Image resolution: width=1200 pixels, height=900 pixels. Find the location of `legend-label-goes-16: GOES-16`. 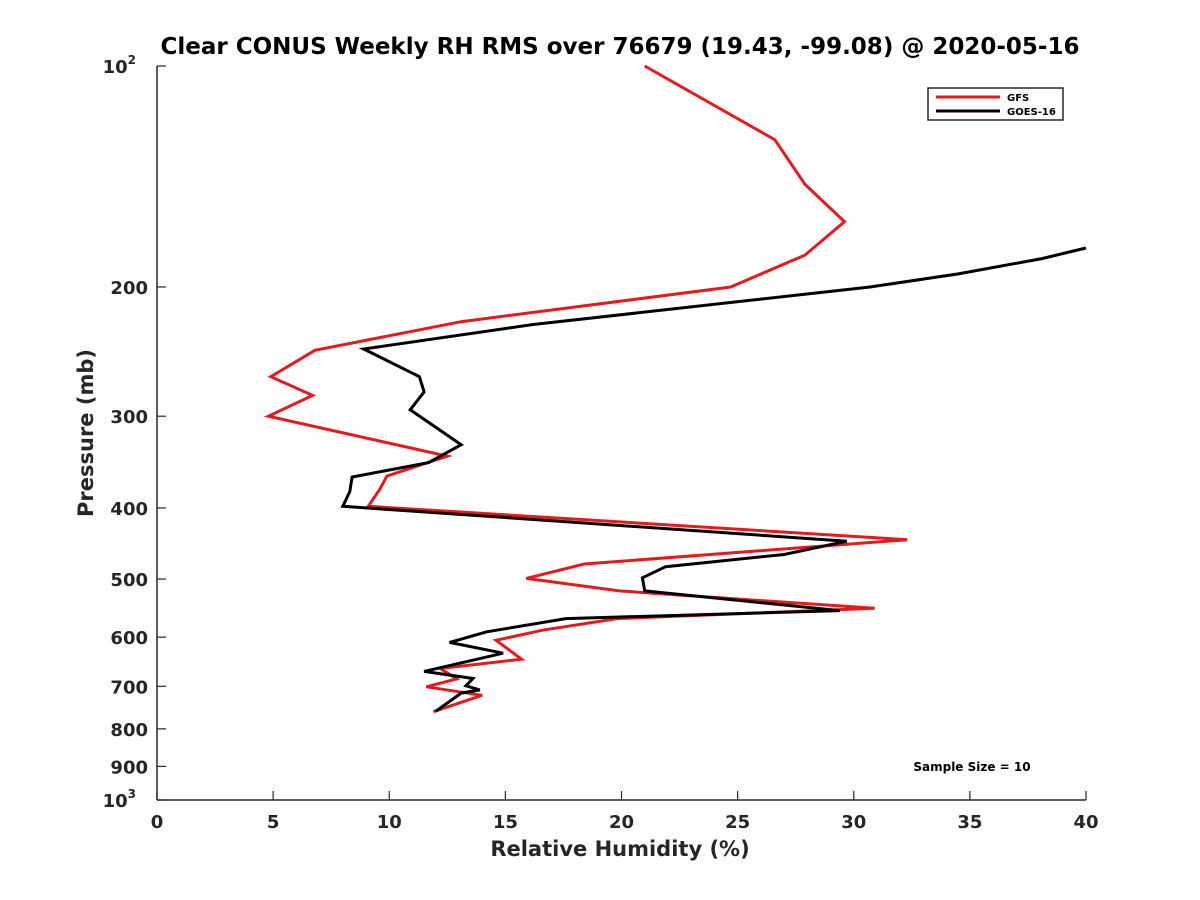

legend-label-goes-16: GOES-16 is located at coordinates (1031, 112).